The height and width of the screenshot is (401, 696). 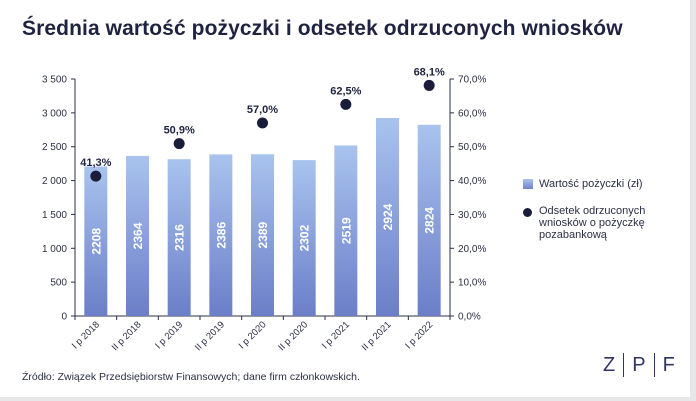 I want to click on y-right-tick-label: 70,0%, so click(x=472, y=80).